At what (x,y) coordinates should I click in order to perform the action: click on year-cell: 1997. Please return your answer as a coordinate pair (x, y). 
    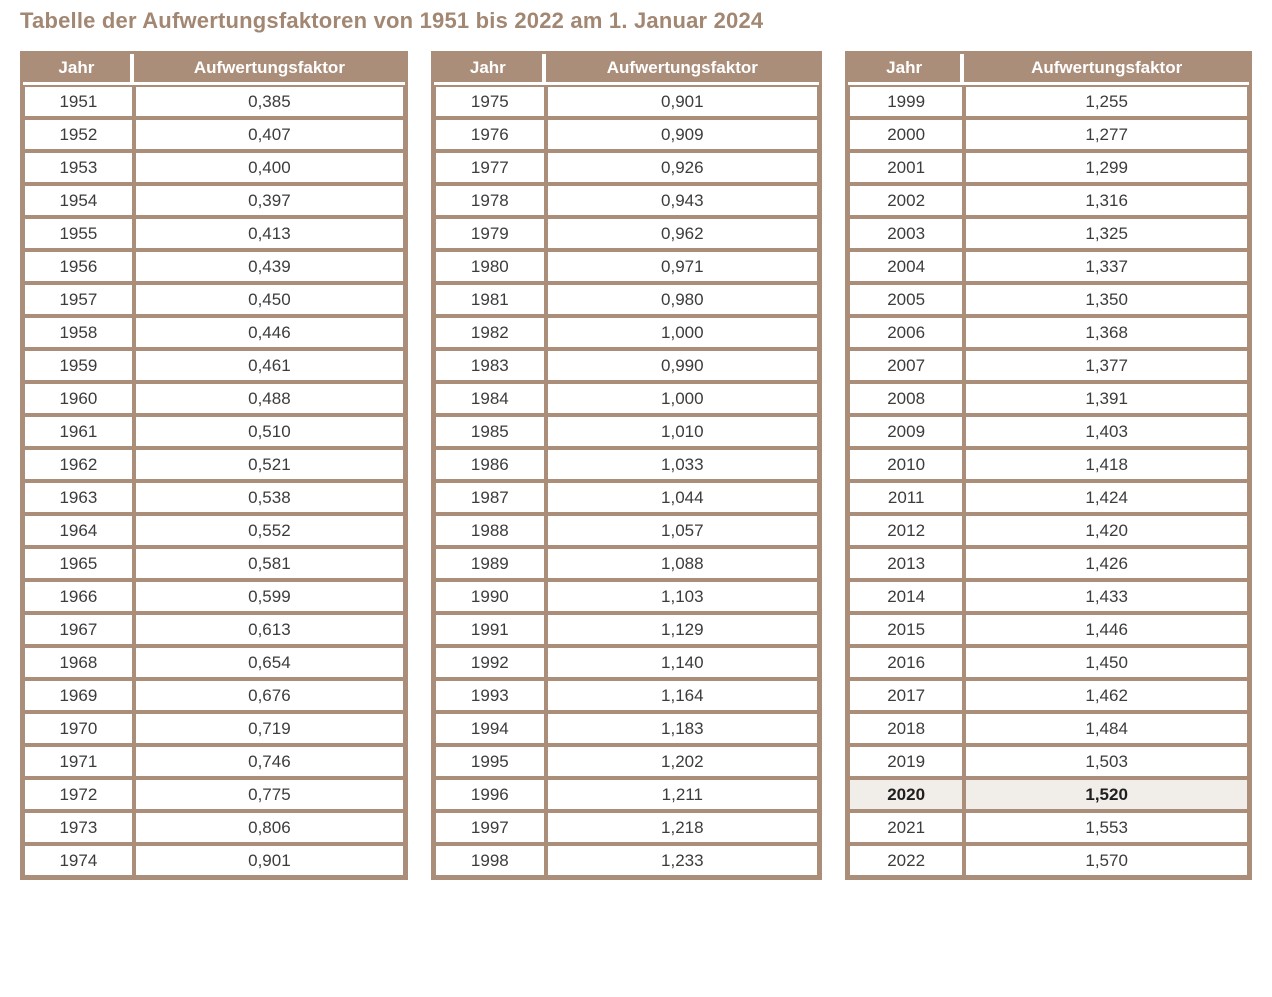
    Looking at the image, I should click on (490, 827).